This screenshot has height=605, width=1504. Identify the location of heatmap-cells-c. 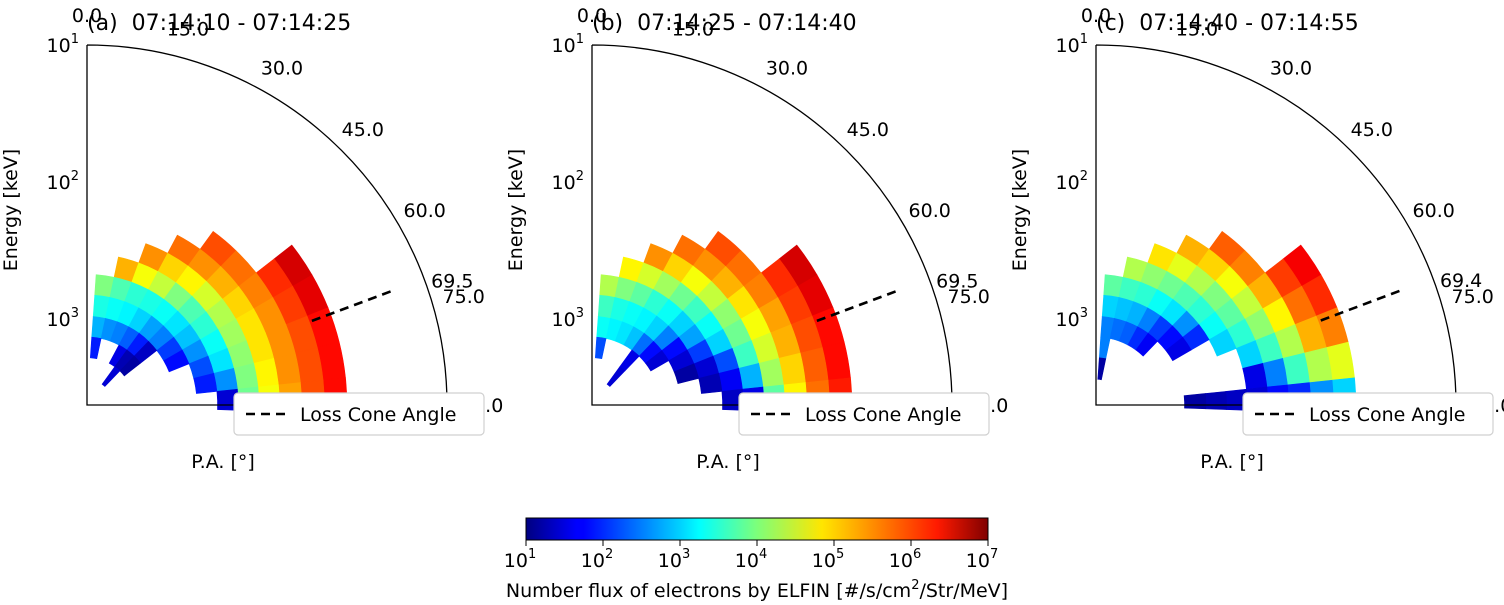
(1227, 322).